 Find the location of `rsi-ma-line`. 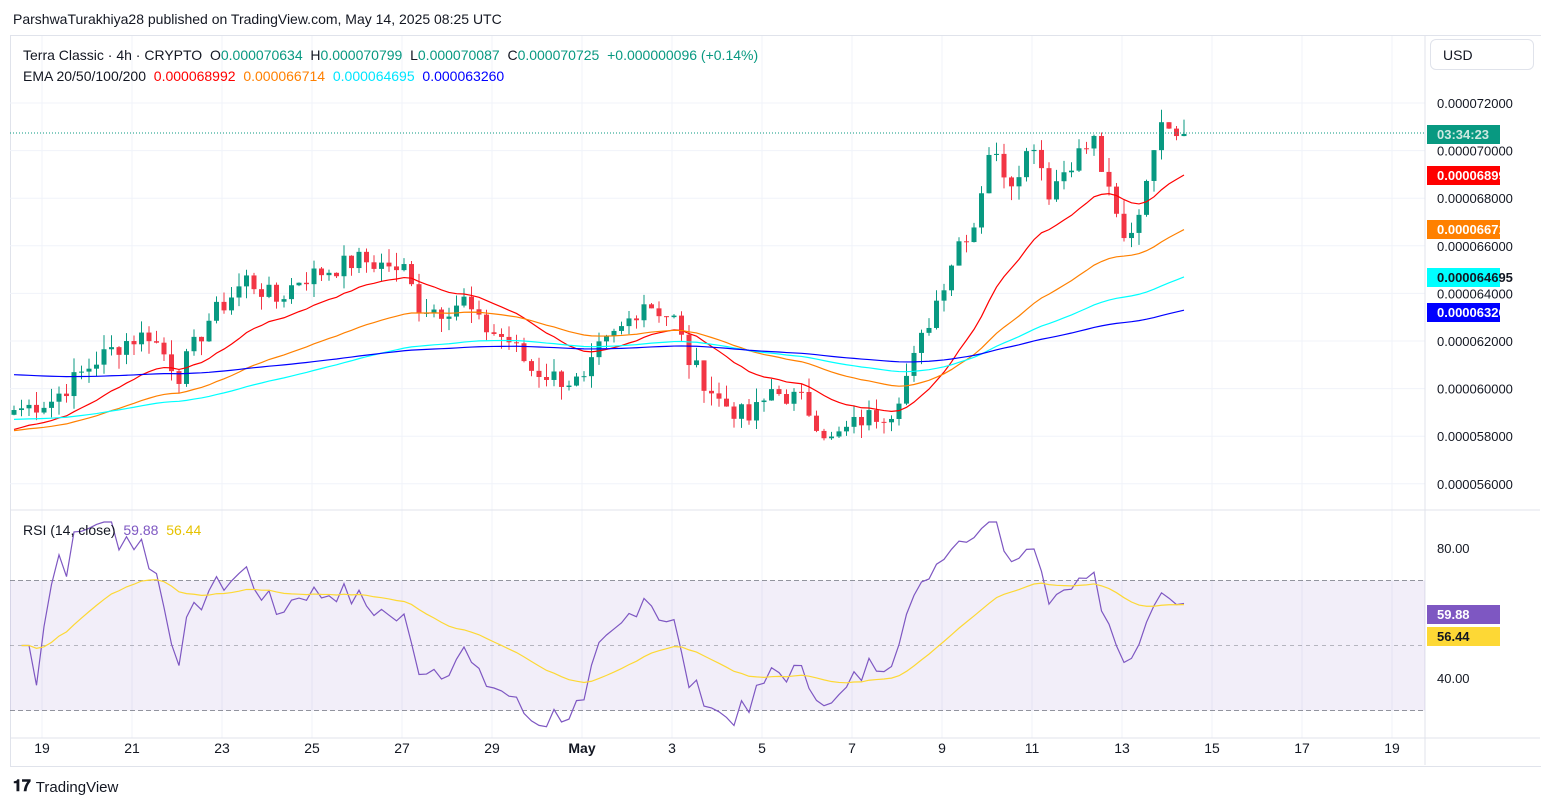

rsi-ma-line is located at coordinates (603, 631).